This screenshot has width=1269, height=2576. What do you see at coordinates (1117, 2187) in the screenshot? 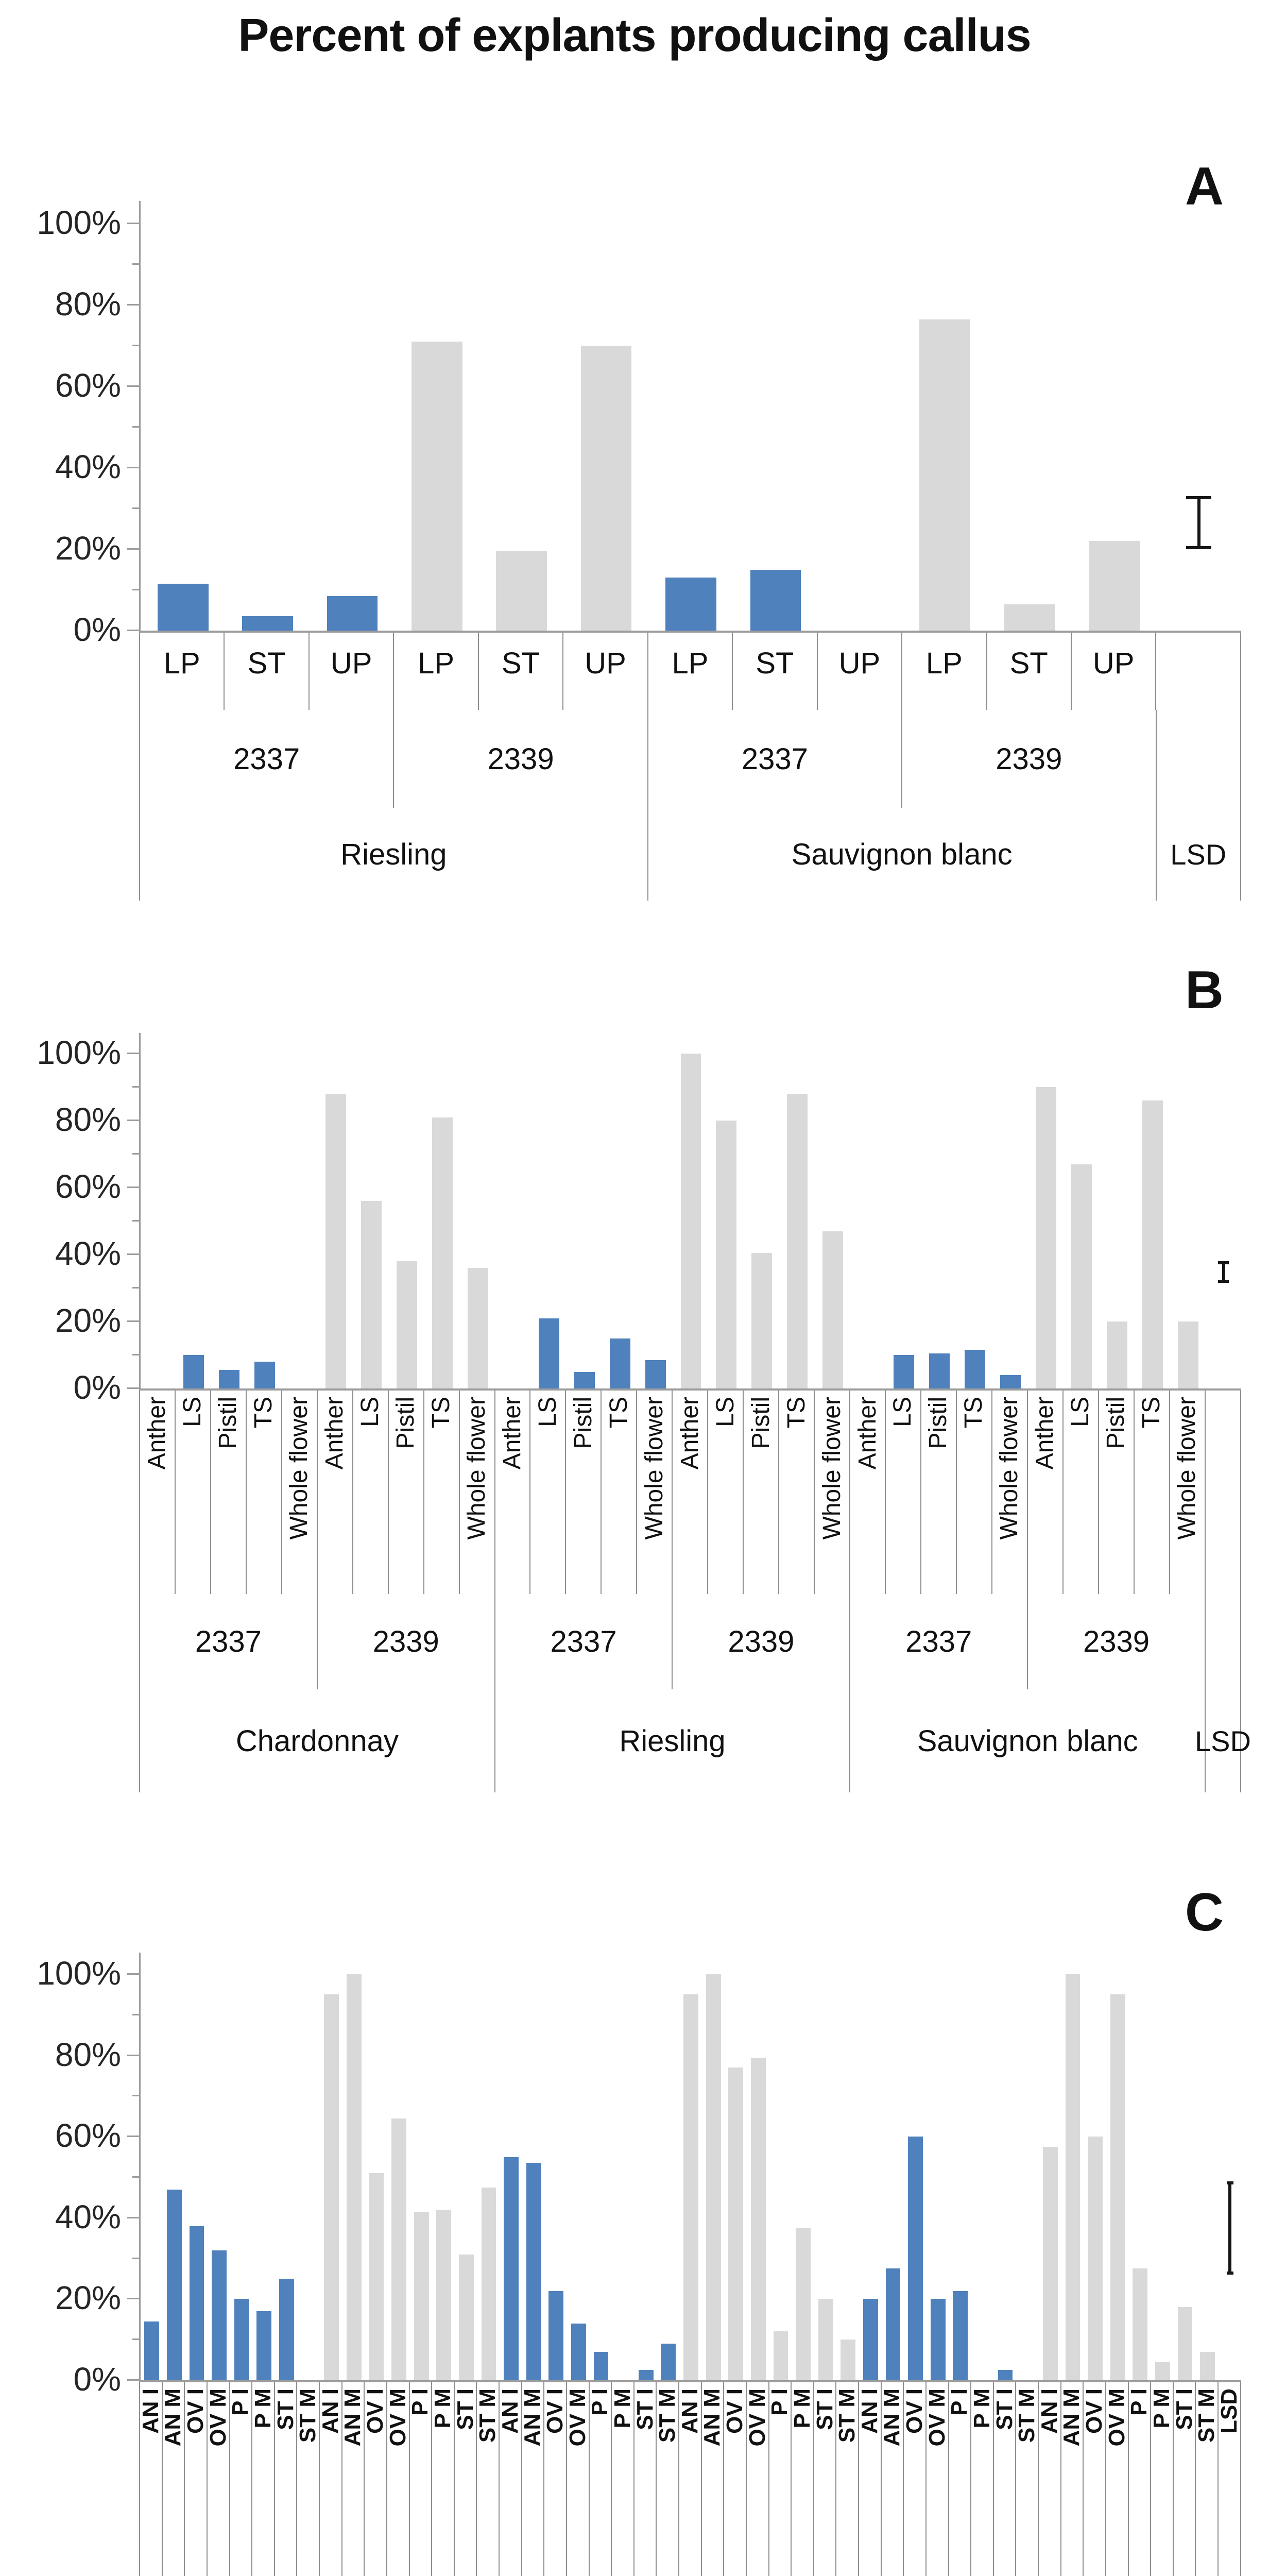
I see `bar-sauvignon-blanc-2339-ov-m` at bounding box center [1117, 2187].